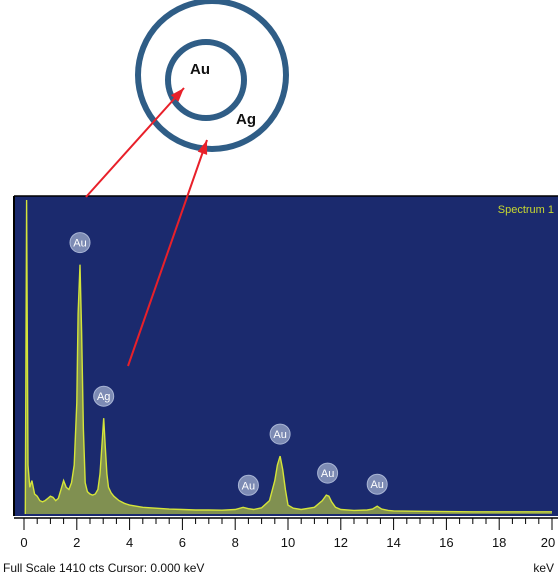 The height and width of the screenshot is (576, 558). What do you see at coordinates (499, 542) in the screenshot?
I see `x-tick-label-9: 18` at bounding box center [499, 542].